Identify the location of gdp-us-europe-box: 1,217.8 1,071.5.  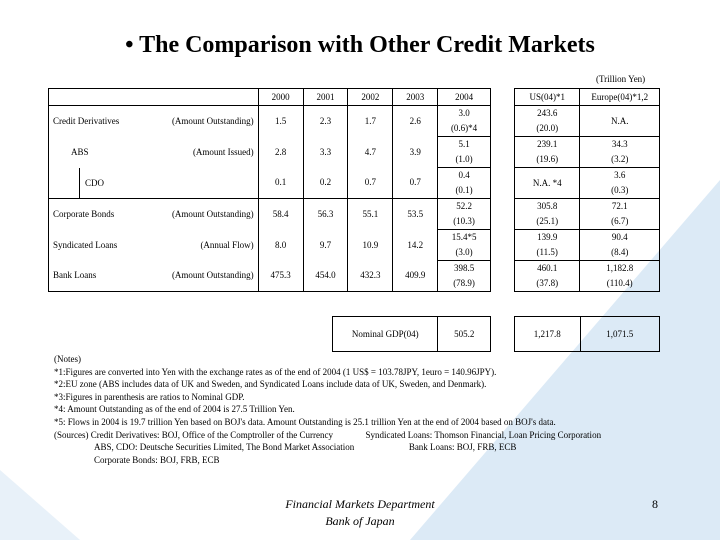
(587, 334).